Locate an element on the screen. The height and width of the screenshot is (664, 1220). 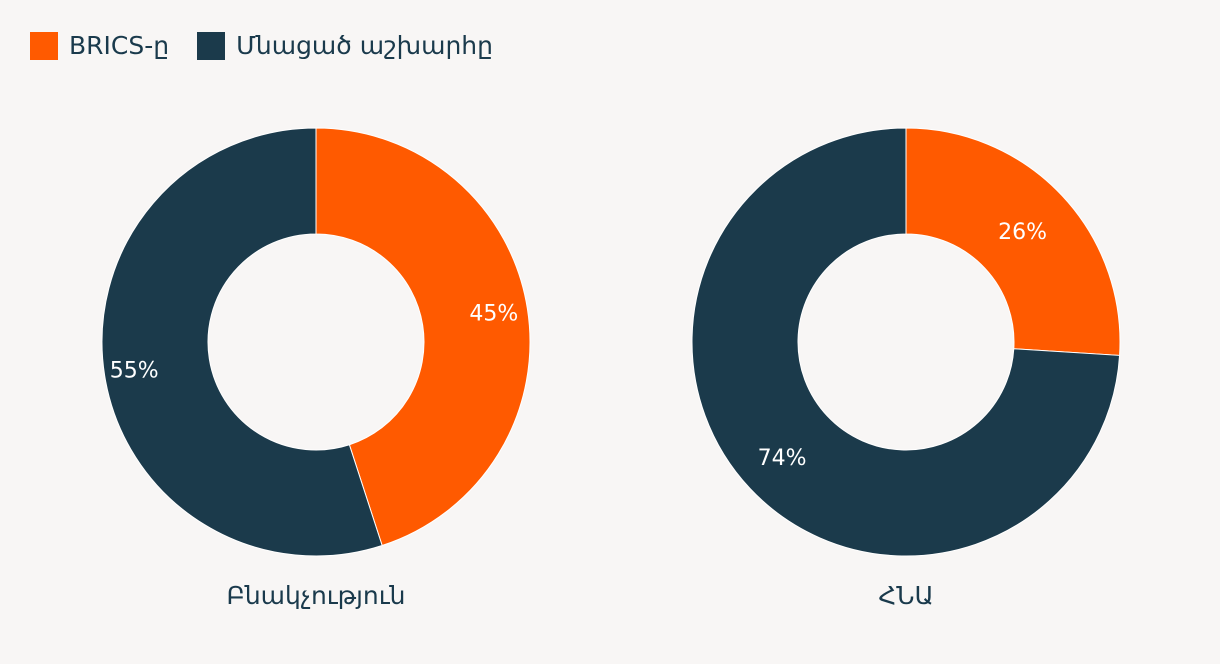
legend-label-rest-of-world: Մնացած աշխարհը is located at coordinates (364, 45).